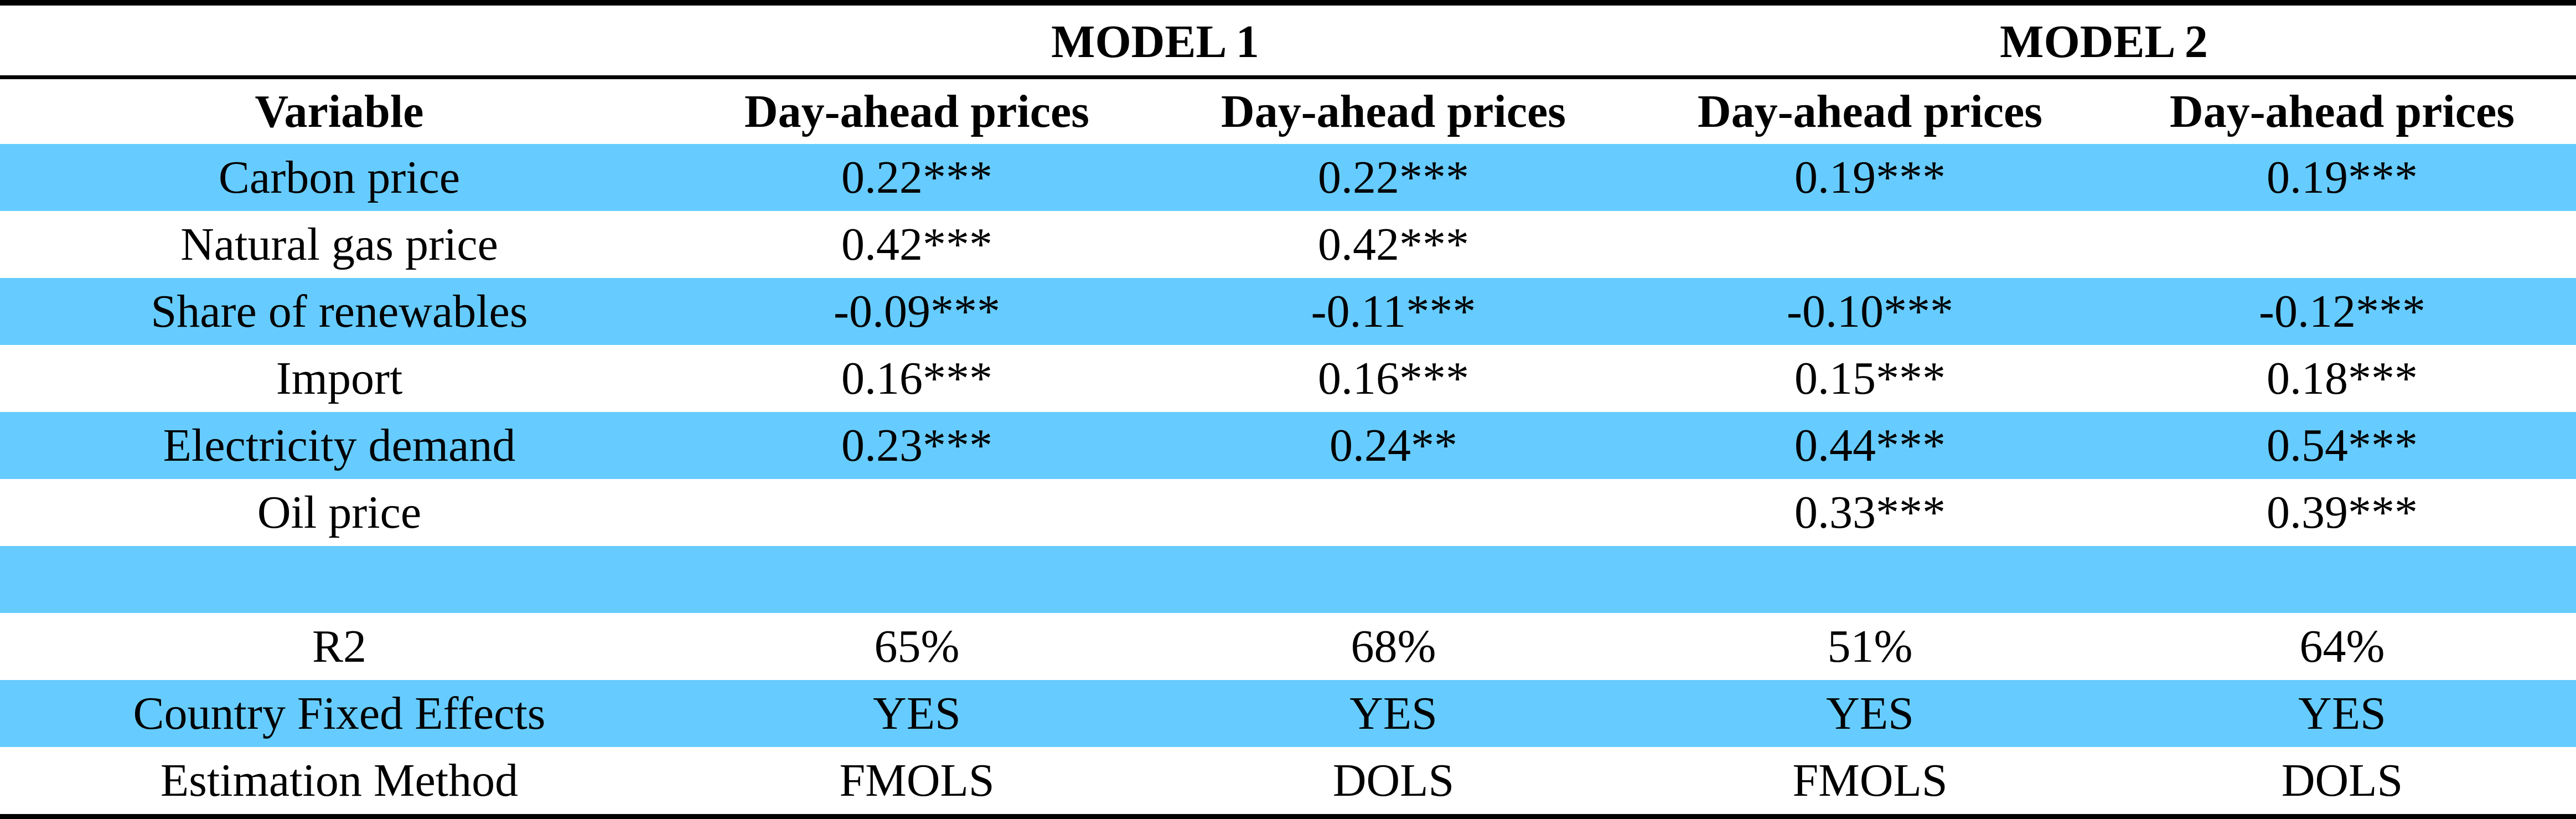  Describe the element at coordinates (339, 646) in the screenshot. I see `row-label: R2` at that location.